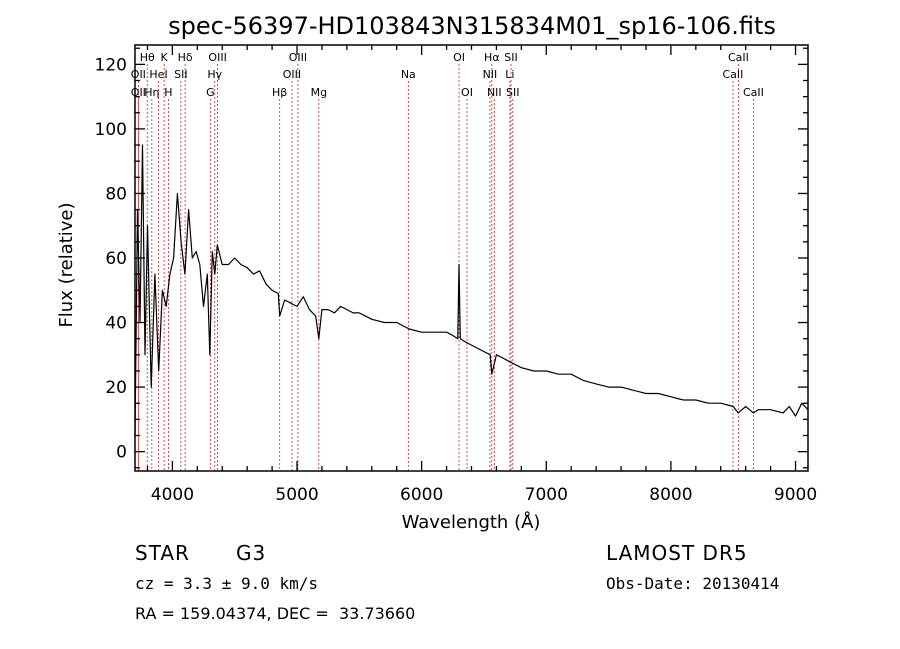  I want to click on line-marker-label: Mg, so click(319, 92).